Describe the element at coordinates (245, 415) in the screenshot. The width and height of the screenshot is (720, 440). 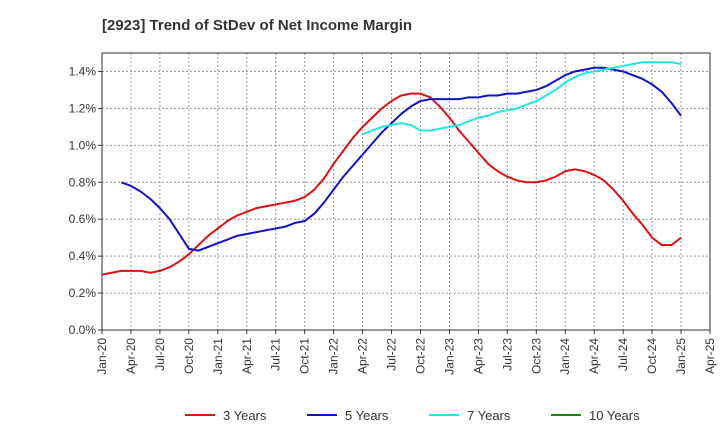
I see `legend-label-0: 3 Years` at that location.